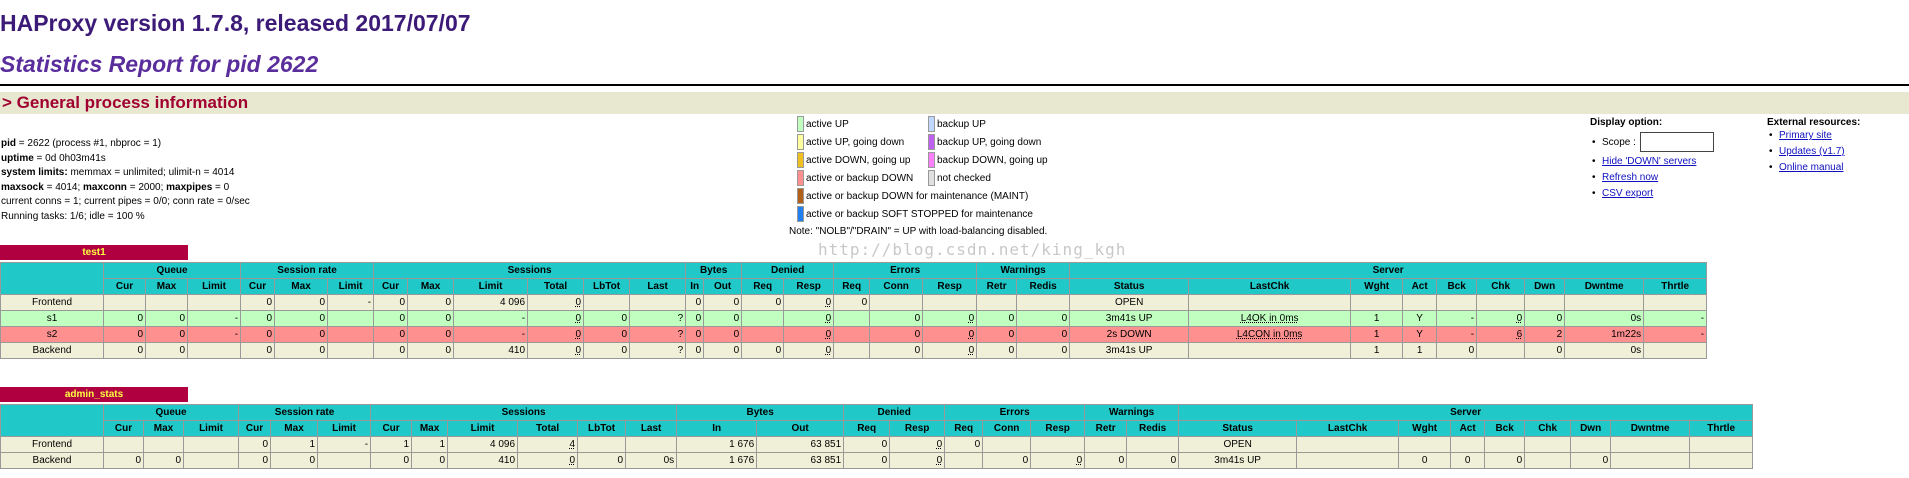 The image size is (1909, 478). I want to click on group-header: Bytes, so click(760, 412).